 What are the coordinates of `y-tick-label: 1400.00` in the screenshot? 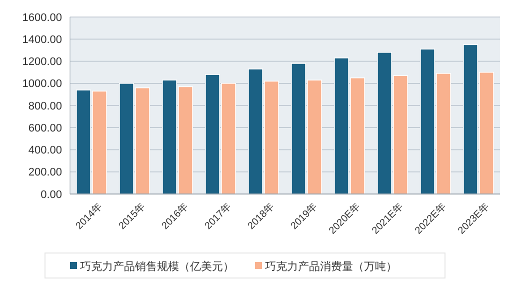 It's located at (42, 40).